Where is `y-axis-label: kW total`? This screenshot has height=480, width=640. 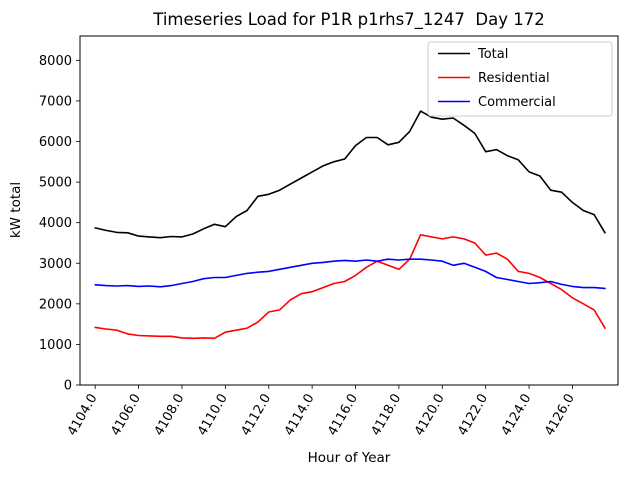 y-axis-label: kW total is located at coordinates (16, 210).